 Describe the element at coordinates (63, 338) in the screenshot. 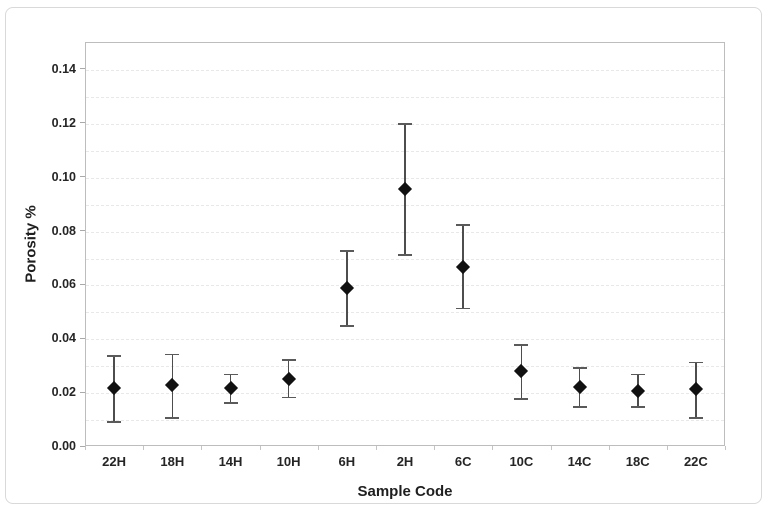

I see `y-axis-tick-label: 0.04` at that location.